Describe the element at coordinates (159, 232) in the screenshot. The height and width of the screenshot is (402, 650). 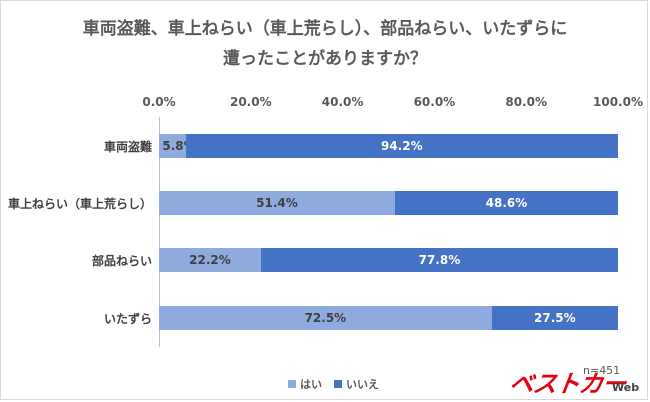
I see `y-axis-line` at that location.